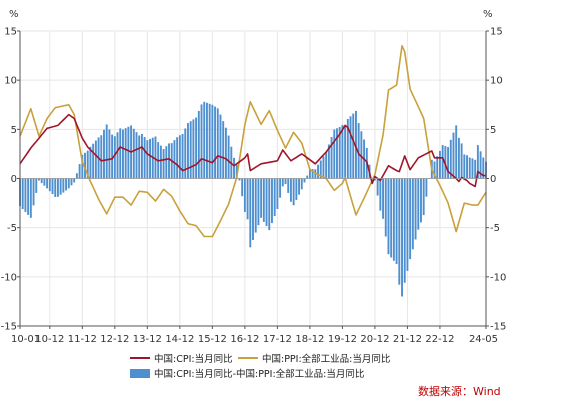 This screenshot has height=400, width=570. I want to click on legend-label-spread: 中国:CPI:当月同比-中国:PPI:全部工业品:当月同比, so click(259, 374).